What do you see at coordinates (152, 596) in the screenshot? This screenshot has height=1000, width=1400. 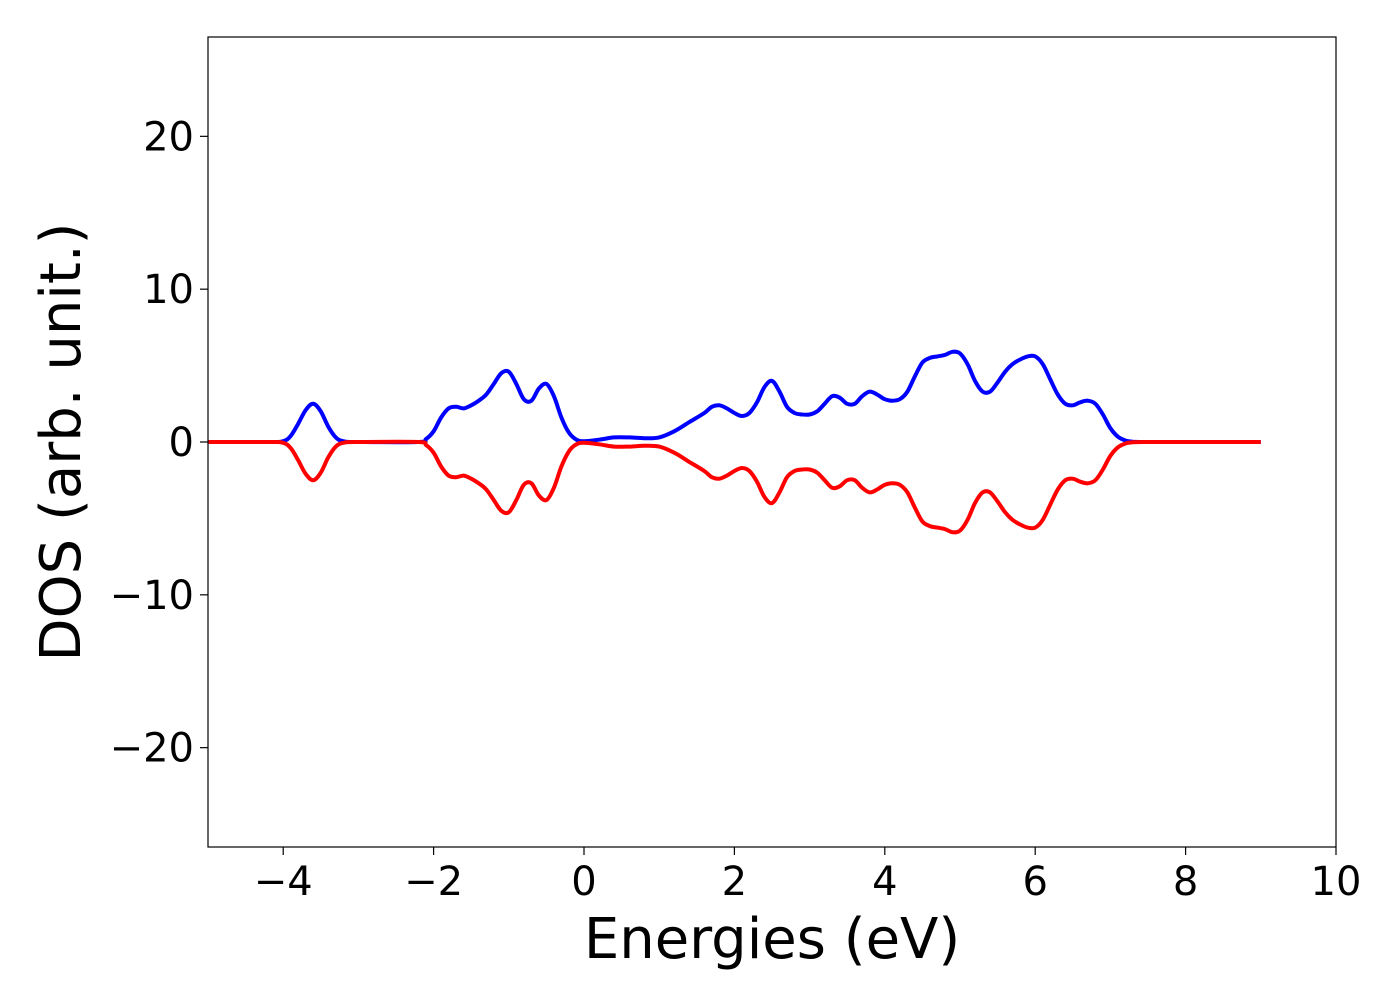 I see `y-tick-label: −10` at bounding box center [152, 596].